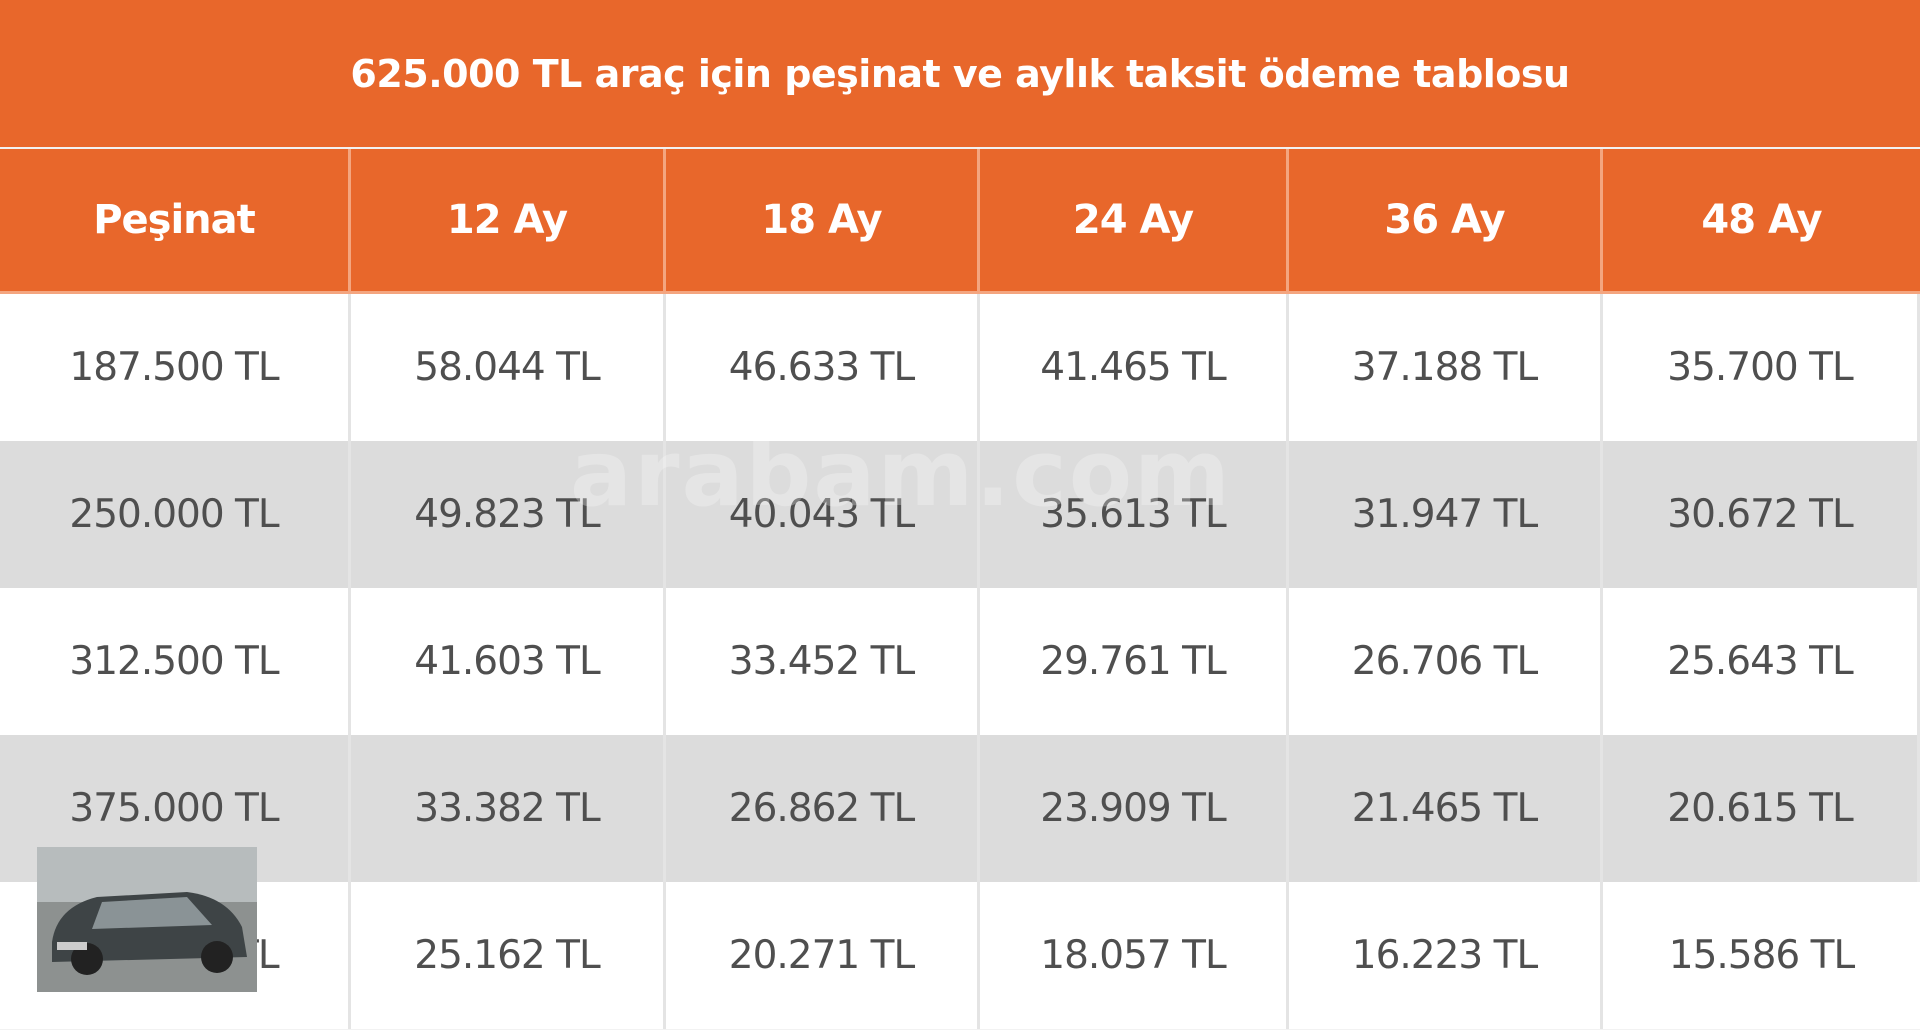 This screenshot has height=1030, width=1920. Describe the element at coordinates (175, 808) in the screenshot. I see `table-cell: 375.000 TL` at that location.